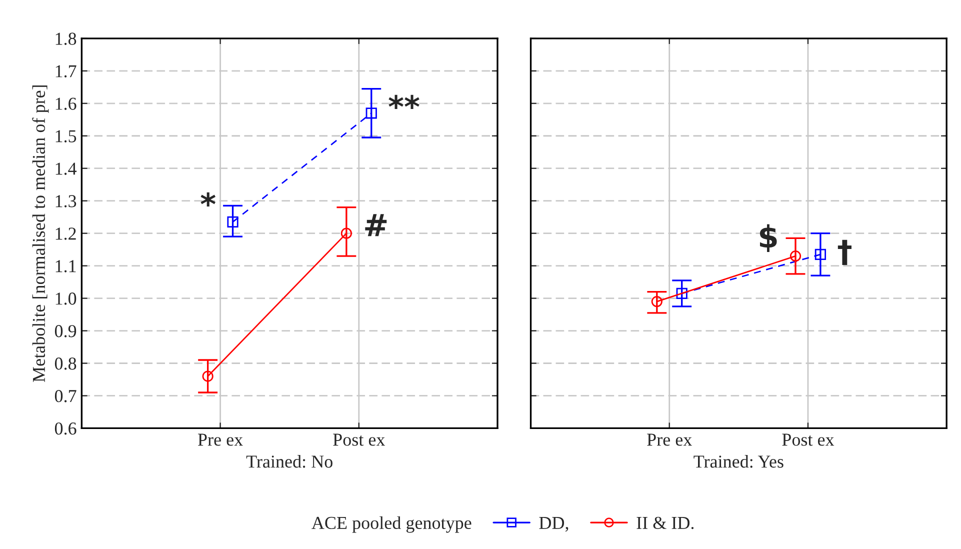  I want to click on legend-label: DD,, so click(553, 524).